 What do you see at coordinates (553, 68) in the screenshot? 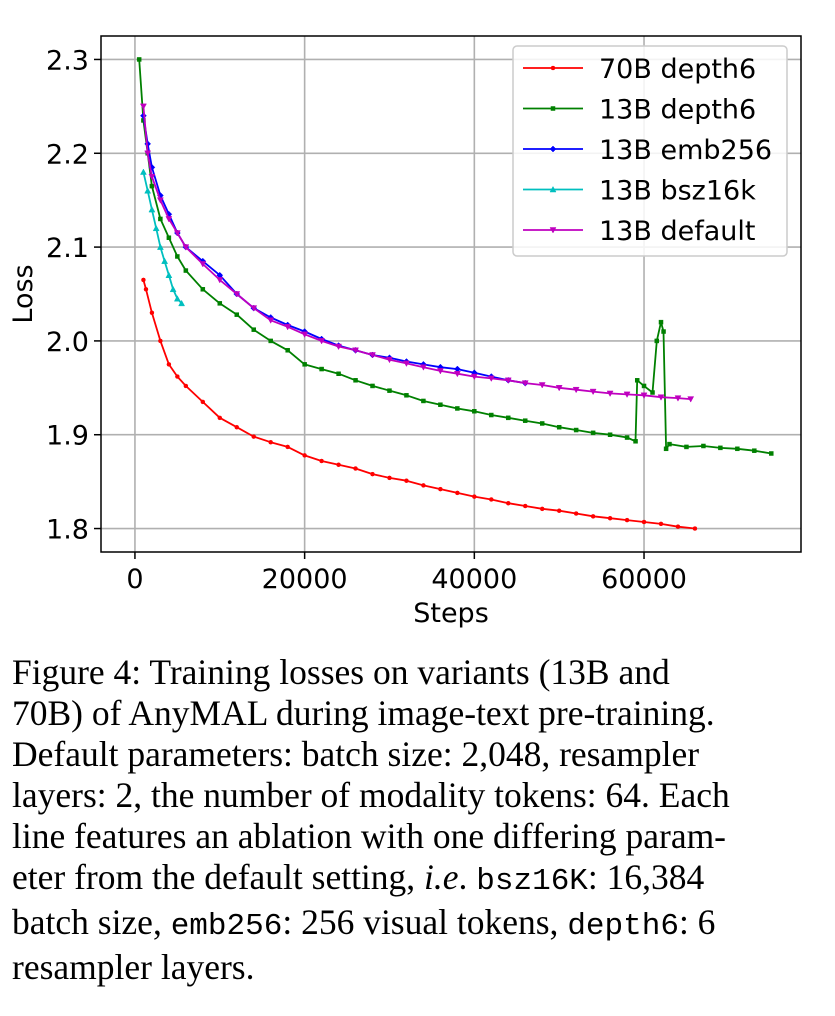
I see `legend-marker-70b-depth6` at bounding box center [553, 68].